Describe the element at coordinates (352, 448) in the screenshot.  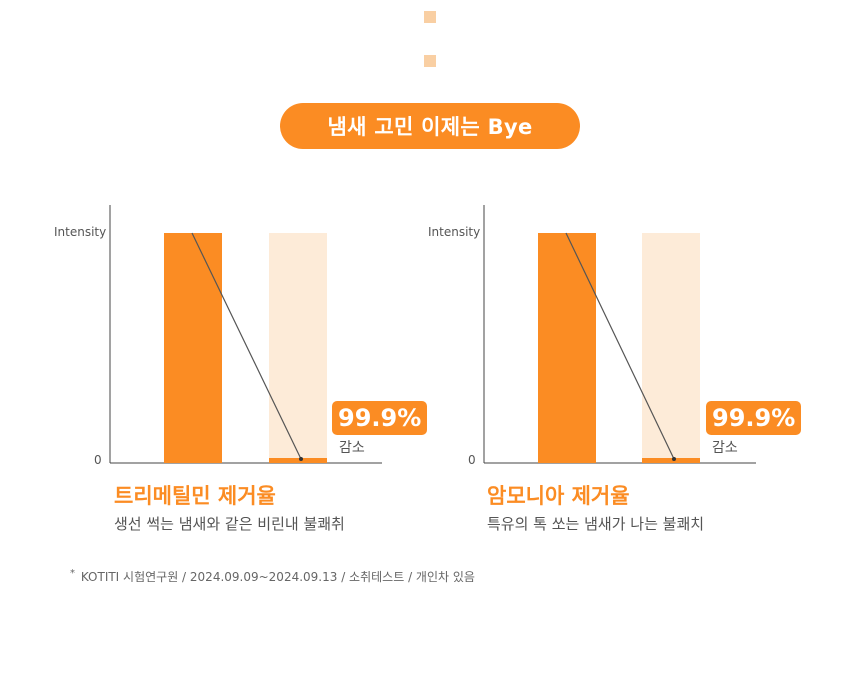
I see `reduction-caption-1: 감소` at that location.